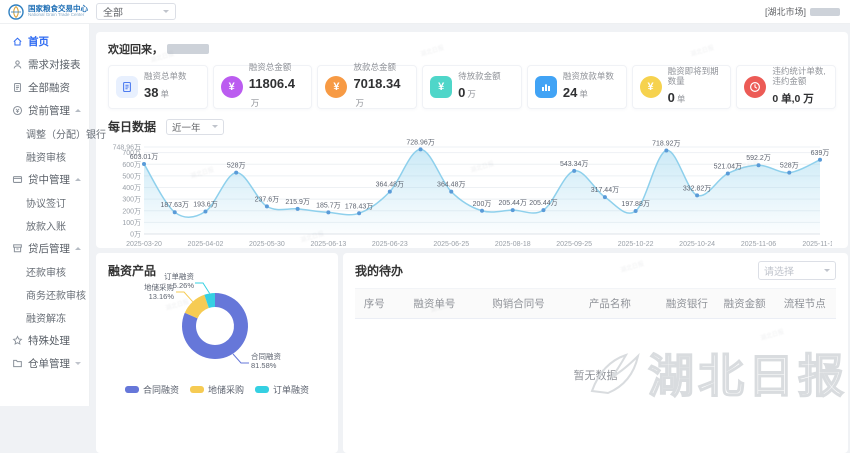 The height and width of the screenshot is (453, 850). What do you see at coordinates (804, 304) in the screenshot?
I see `todo-column-header: 流程节点` at bounding box center [804, 304].